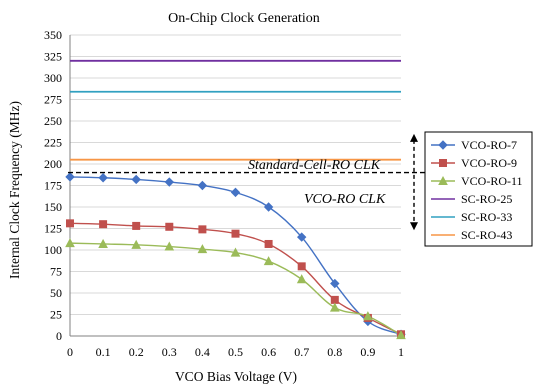 The image size is (535, 386). What do you see at coordinates (59, 336) in the screenshot?
I see `y-tick-label: 0` at bounding box center [59, 336].